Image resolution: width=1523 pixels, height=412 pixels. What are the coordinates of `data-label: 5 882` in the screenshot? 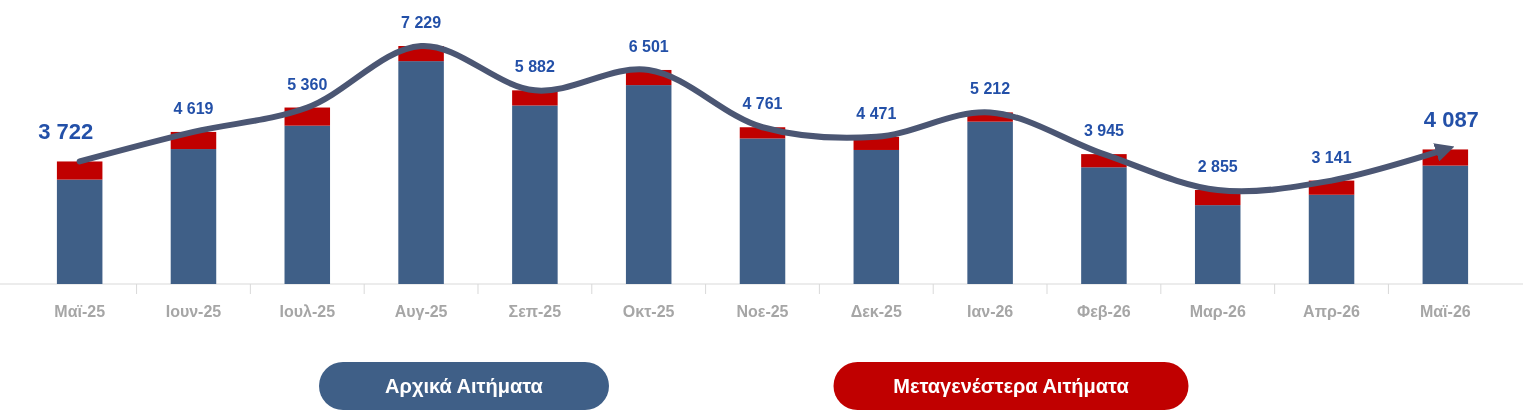 It's located at (535, 67).